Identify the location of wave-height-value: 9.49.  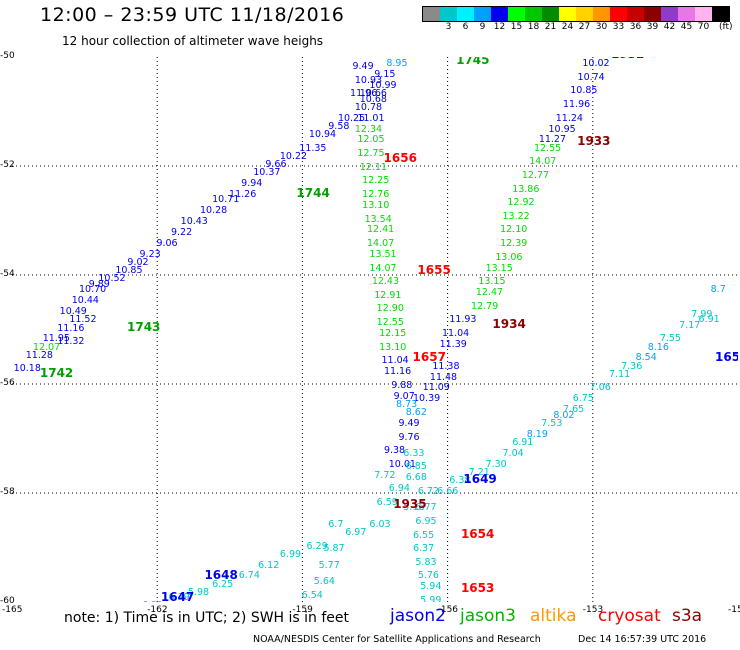
(363, 66).